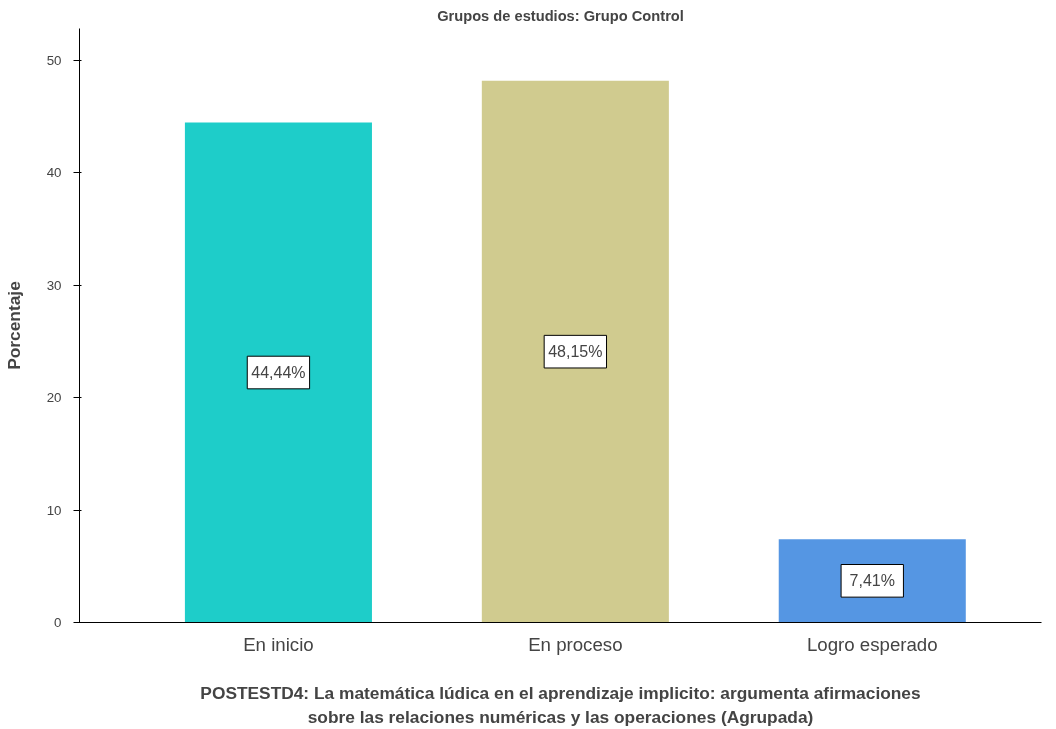 The height and width of the screenshot is (729, 1056). What do you see at coordinates (575, 644) in the screenshot?
I see `x-tick-label: En proceso` at bounding box center [575, 644].